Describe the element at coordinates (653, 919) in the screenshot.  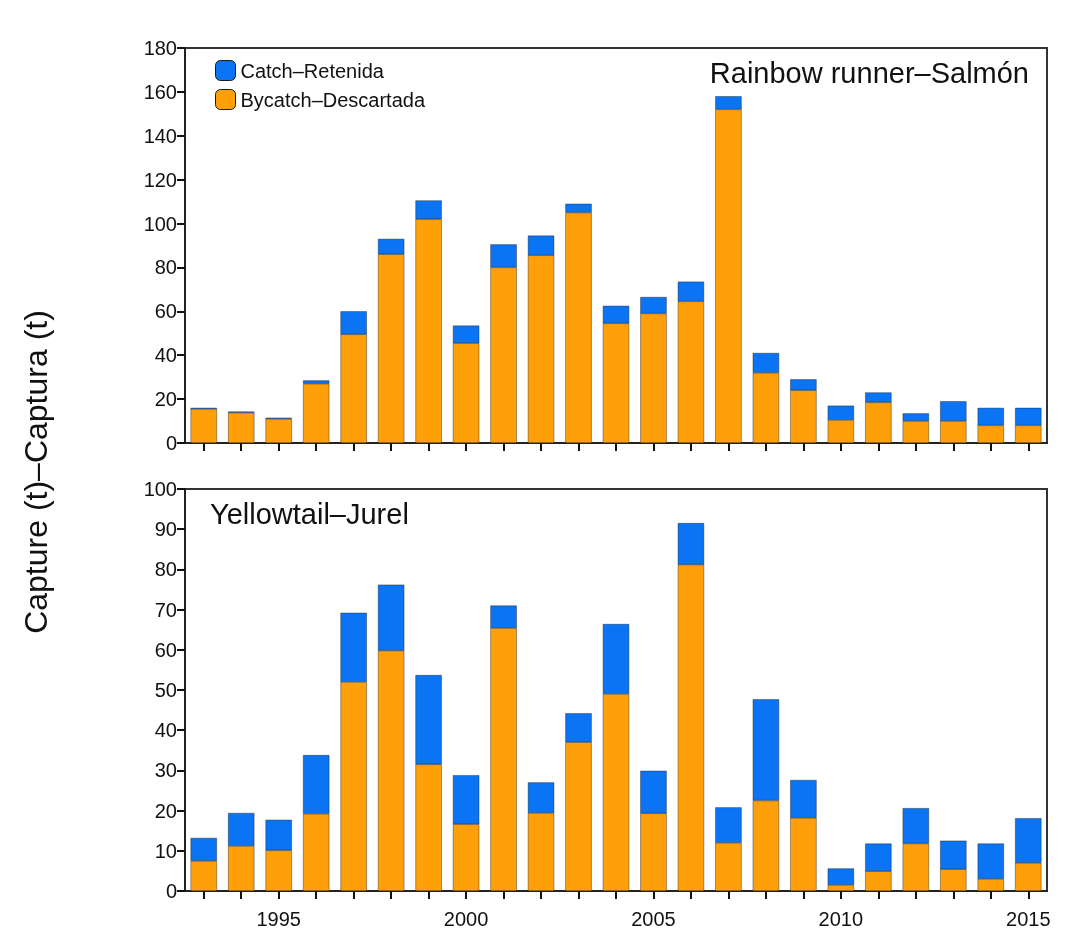
I see `x-tick-label: 2005` at that location.